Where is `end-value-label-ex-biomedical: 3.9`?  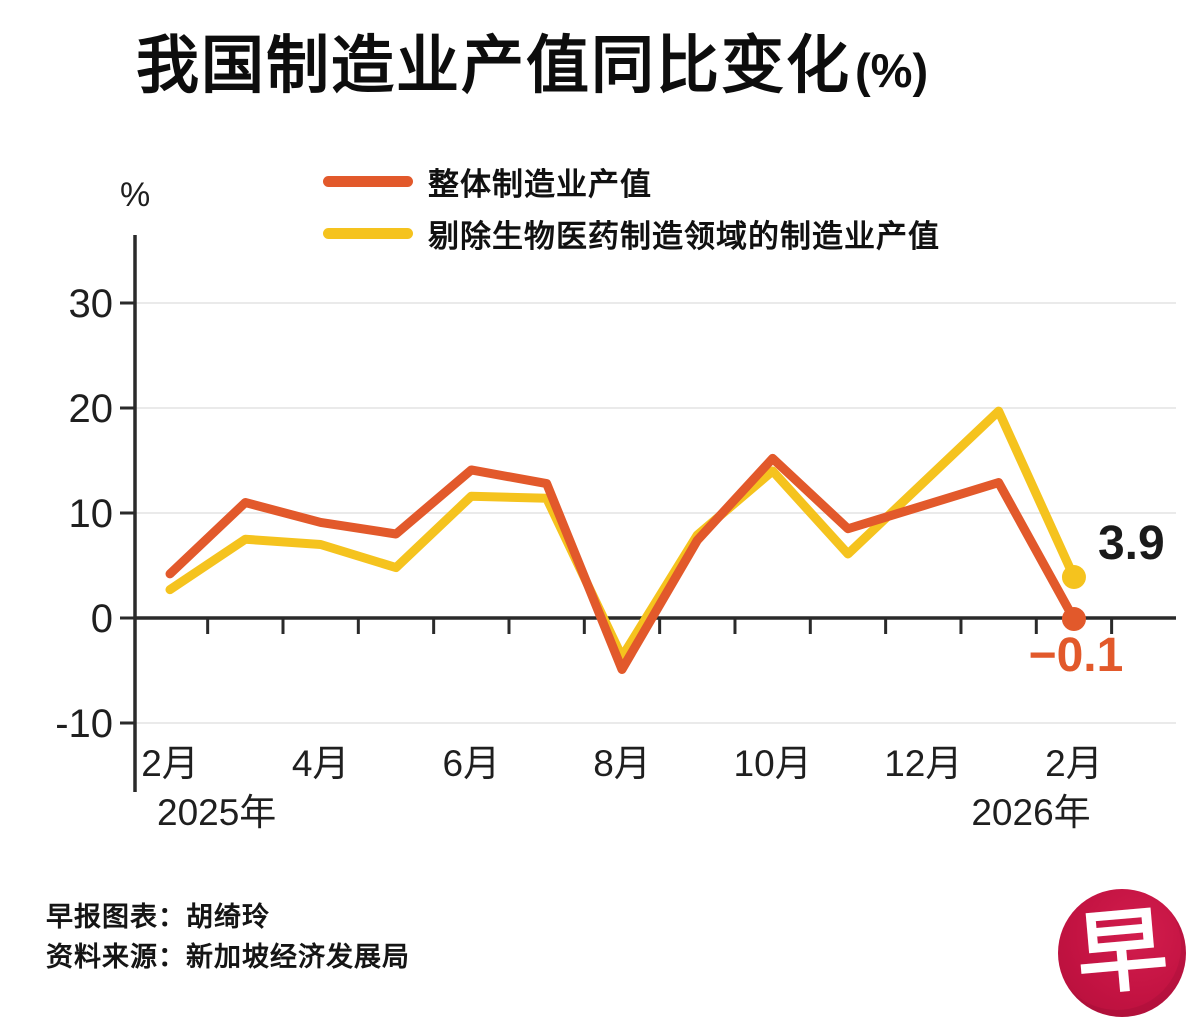
end-value-label-ex-biomedical: 3.9 is located at coordinates (1131, 543).